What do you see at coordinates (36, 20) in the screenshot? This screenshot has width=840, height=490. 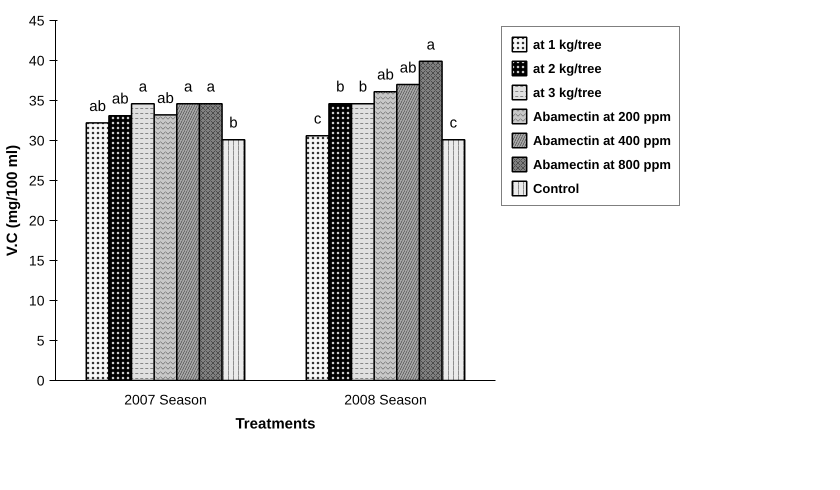 I see `y-tick-label: 45` at bounding box center [36, 20].